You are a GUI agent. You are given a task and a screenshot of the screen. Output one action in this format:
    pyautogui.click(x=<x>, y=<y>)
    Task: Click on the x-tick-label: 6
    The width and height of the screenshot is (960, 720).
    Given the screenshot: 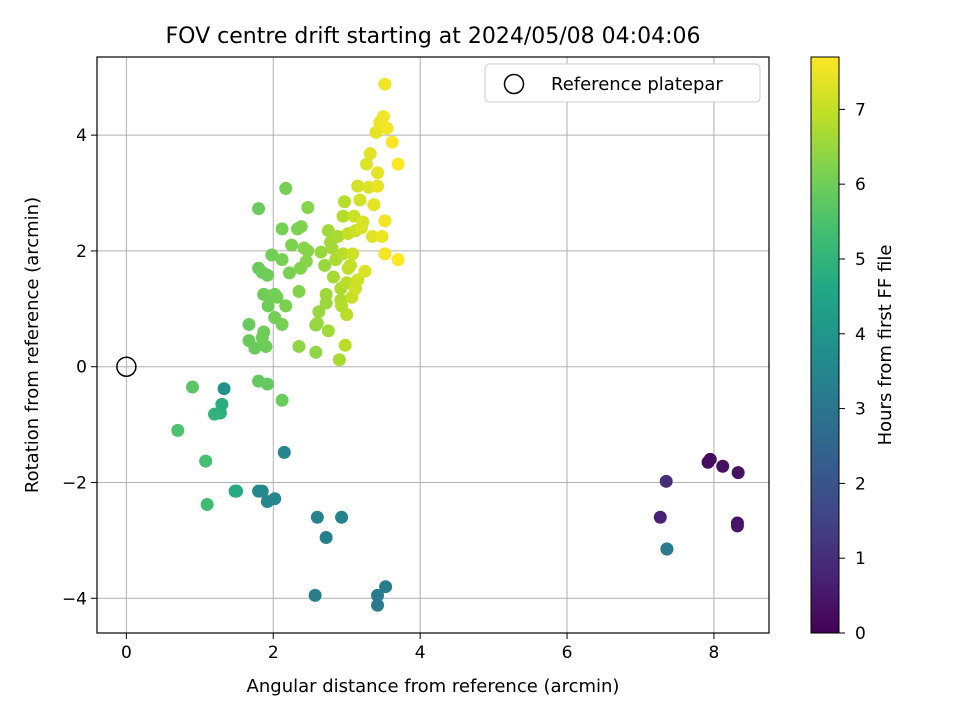 What is the action you would take?
    pyautogui.click(x=567, y=653)
    